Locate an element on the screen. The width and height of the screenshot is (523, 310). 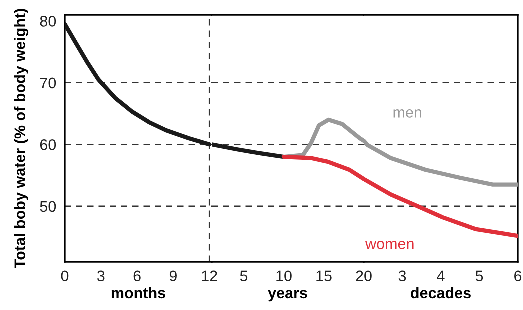
y-tick-label: 50 is located at coordinates (48, 206).